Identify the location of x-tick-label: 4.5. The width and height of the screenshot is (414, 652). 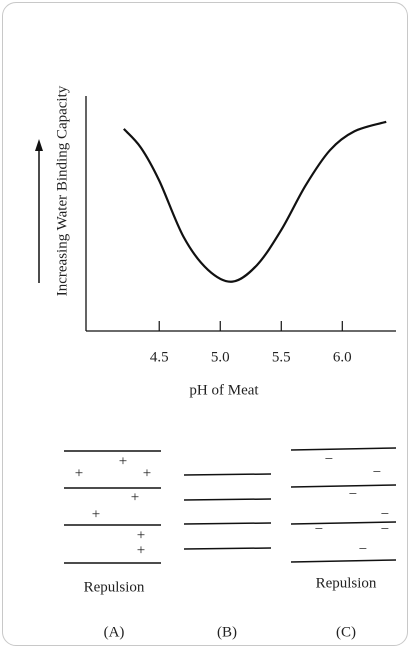
(159, 357).